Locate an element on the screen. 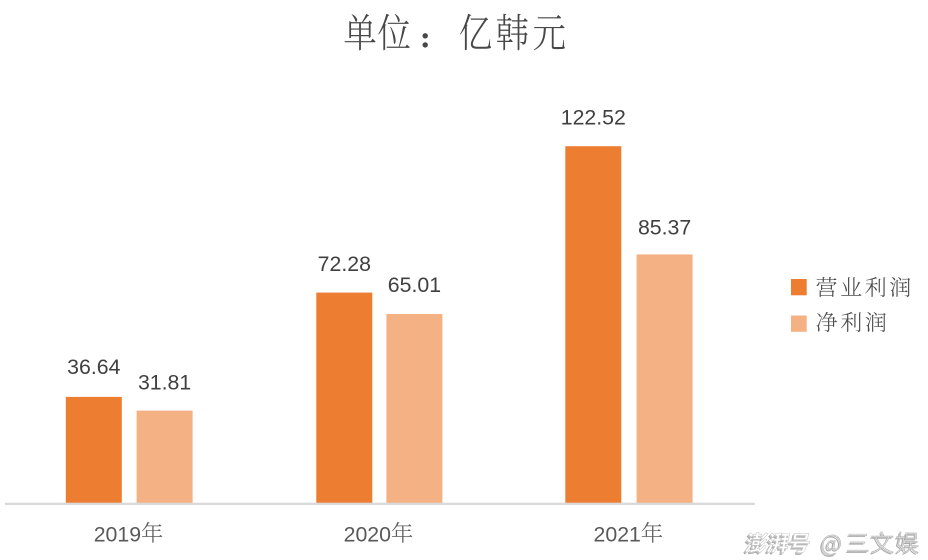 Image resolution: width=928 pixels, height=560 pixels. svg-text: 2019 is located at coordinates (117, 535).